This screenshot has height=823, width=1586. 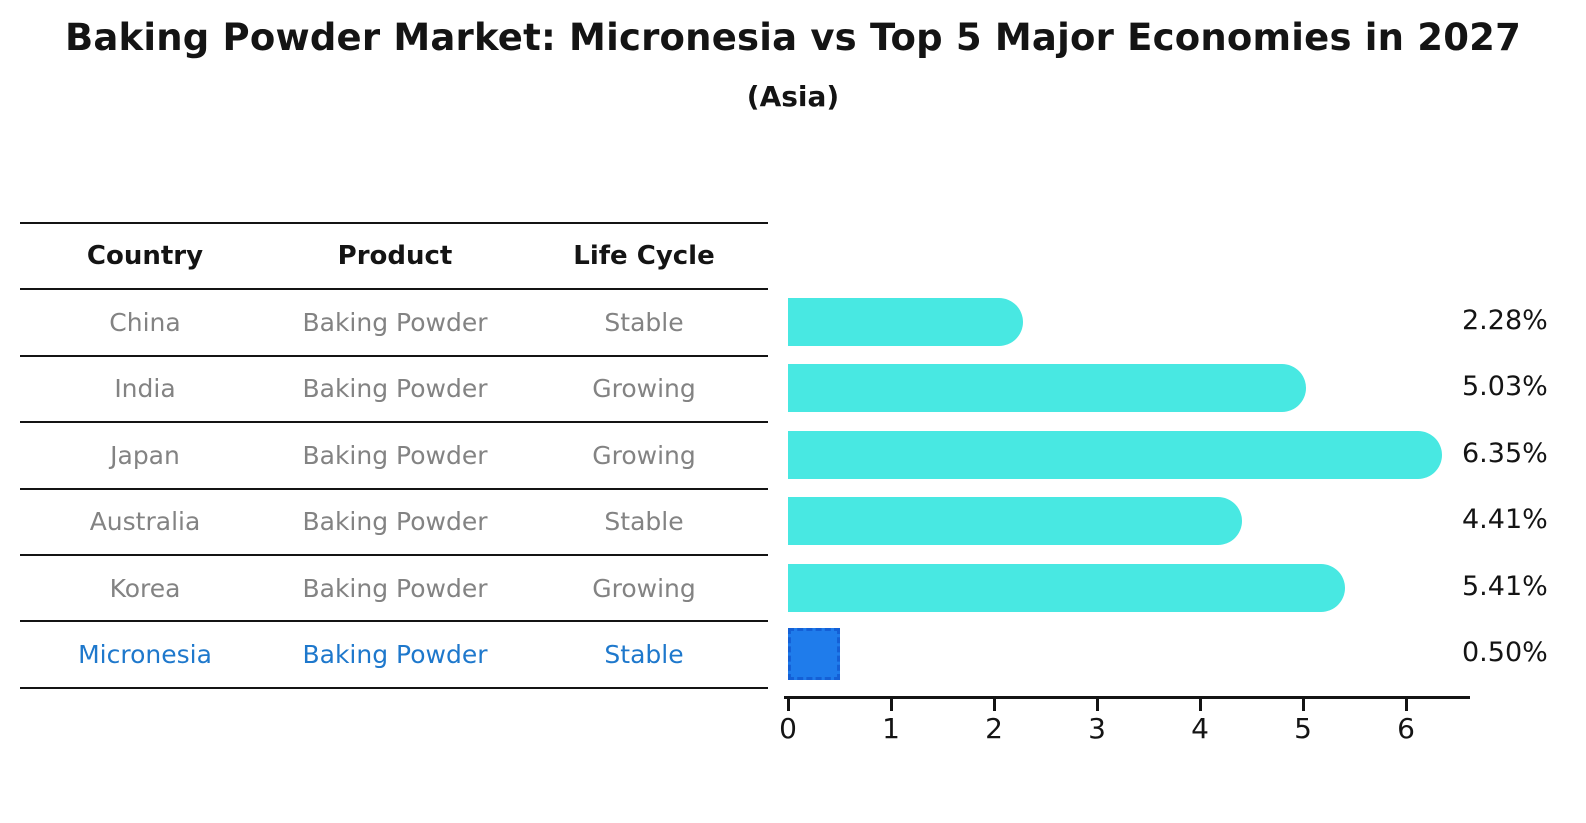 What do you see at coordinates (994, 728) in the screenshot?
I see `x-tick-label: 2` at bounding box center [994, 728].